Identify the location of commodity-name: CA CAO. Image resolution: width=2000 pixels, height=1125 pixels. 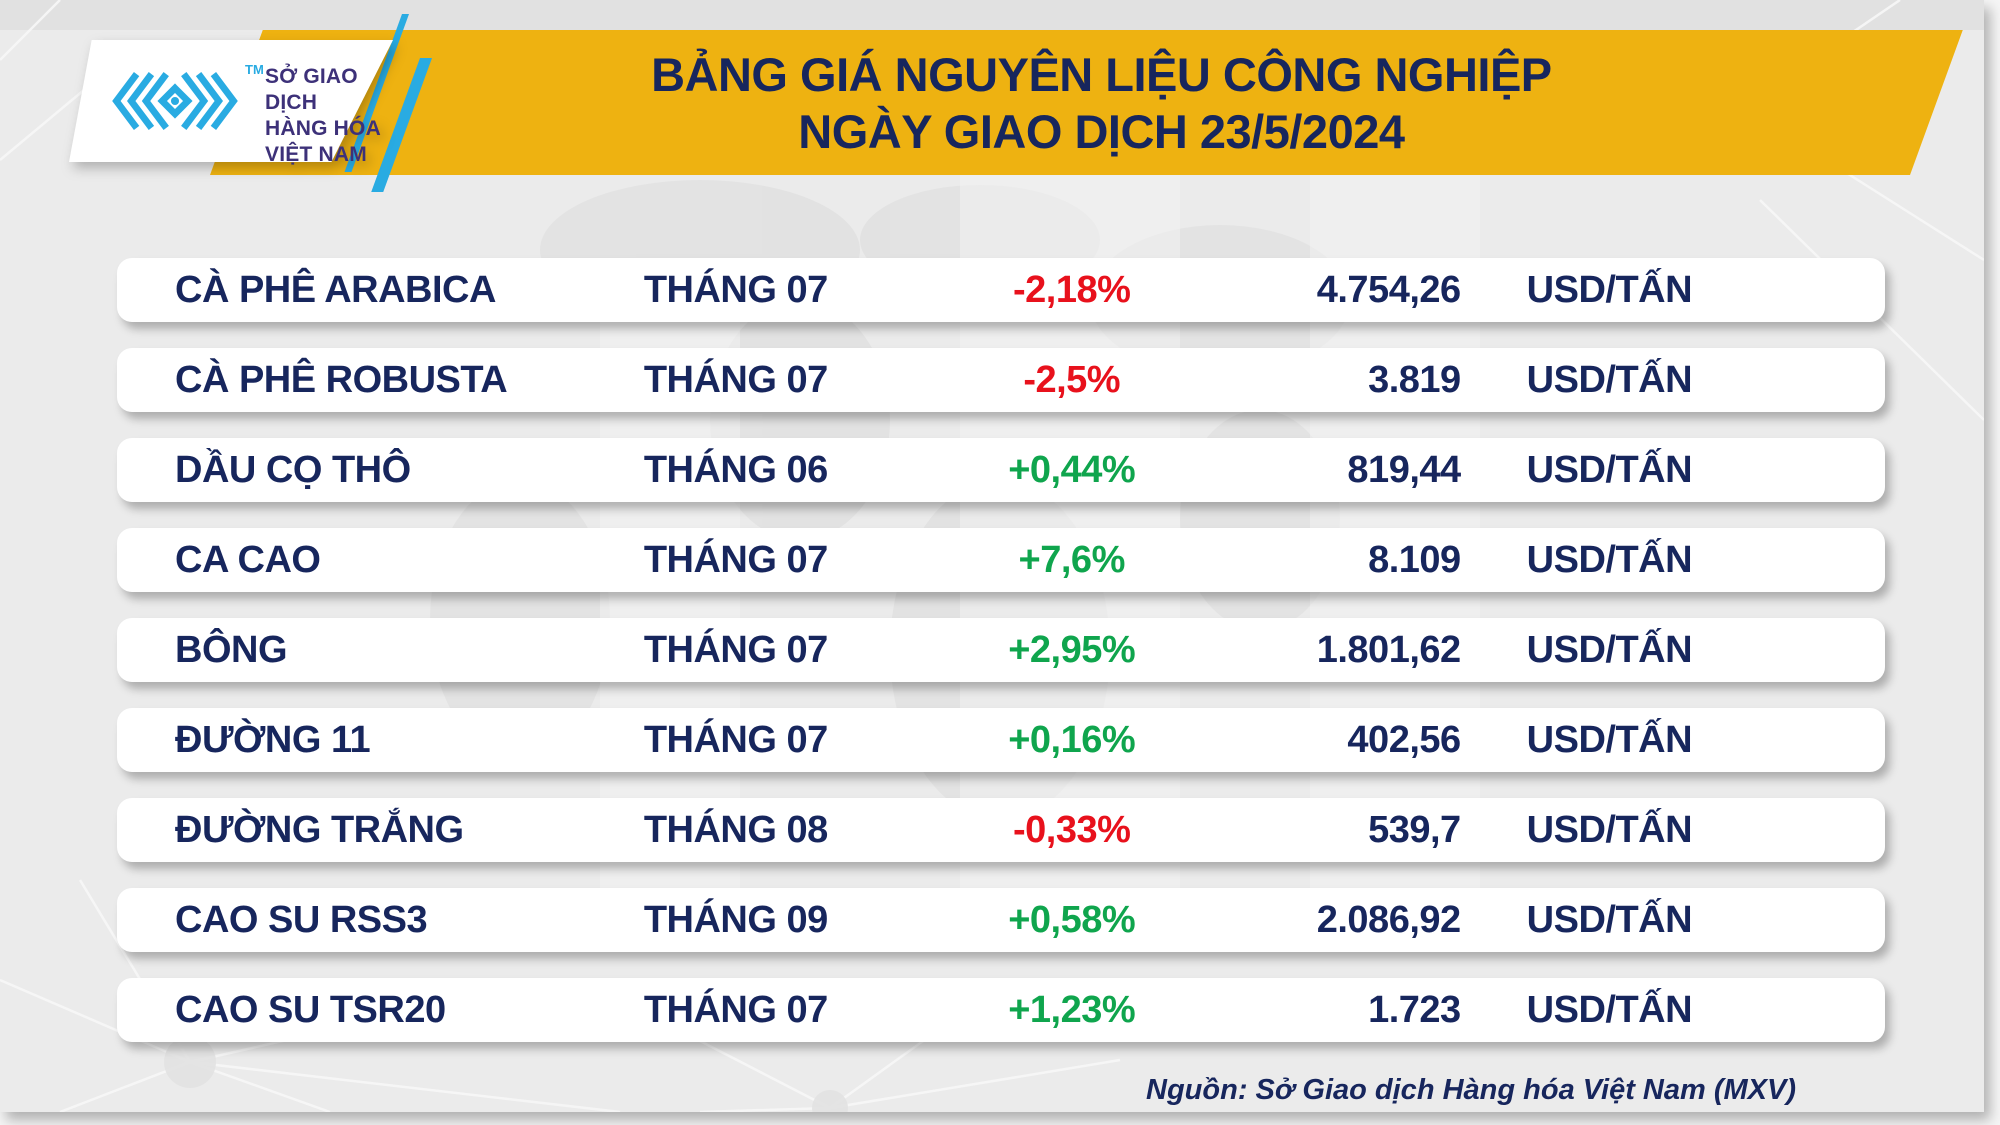
(248, 559).